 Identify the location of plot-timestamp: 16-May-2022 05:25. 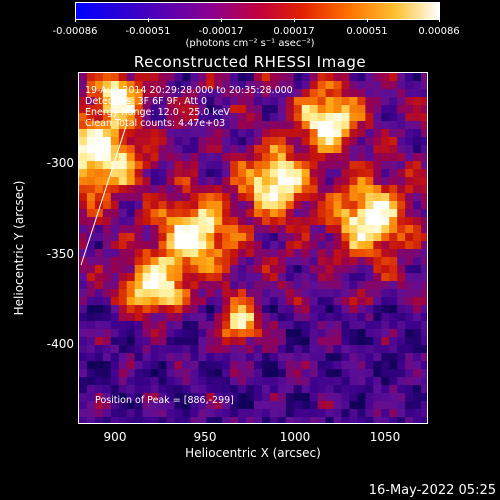
(432, 490).